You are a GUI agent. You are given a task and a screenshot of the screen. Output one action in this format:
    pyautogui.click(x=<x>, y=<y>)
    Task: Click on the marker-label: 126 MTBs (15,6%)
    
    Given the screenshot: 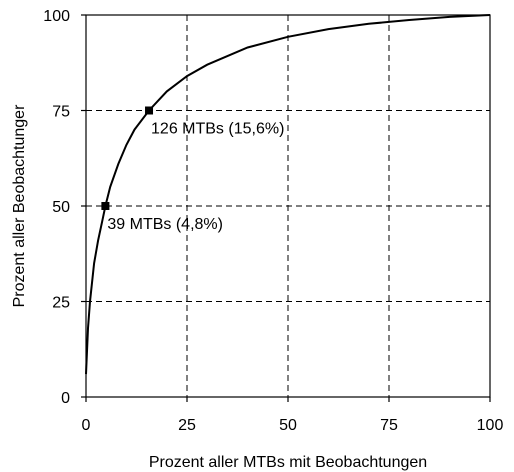 What is the action you would take?
    pyautogui.click(x=217, y=129)
    